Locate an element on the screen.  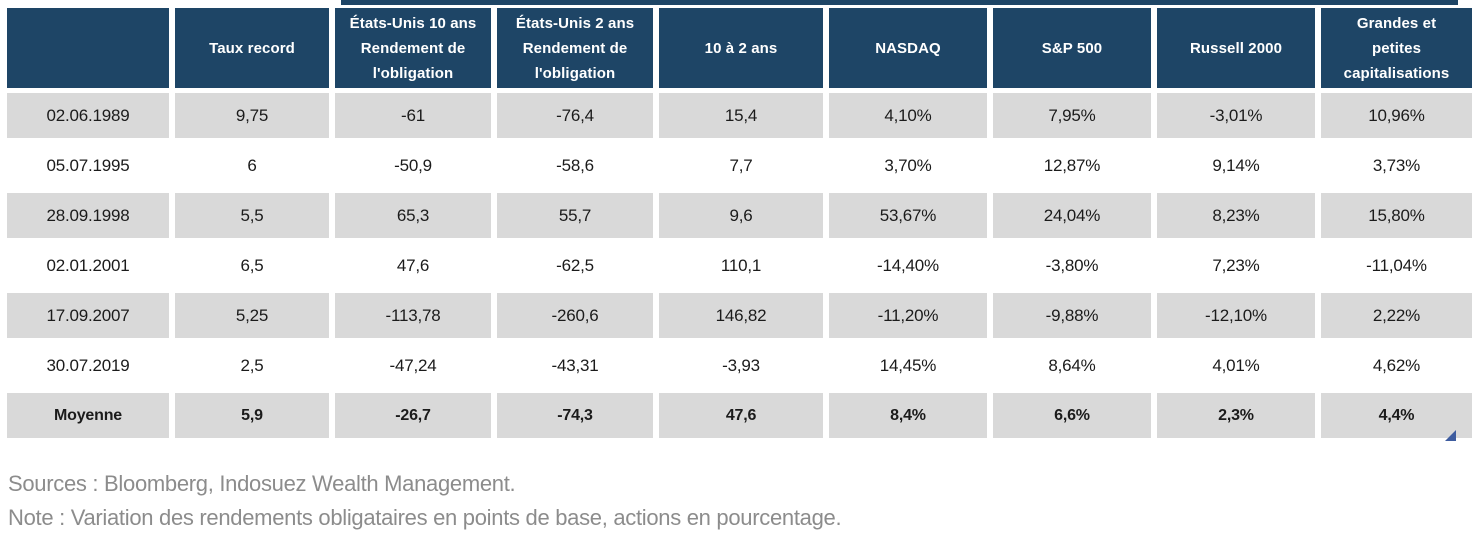
value-cell: 10,96% is located at coordinates (1396, 115).